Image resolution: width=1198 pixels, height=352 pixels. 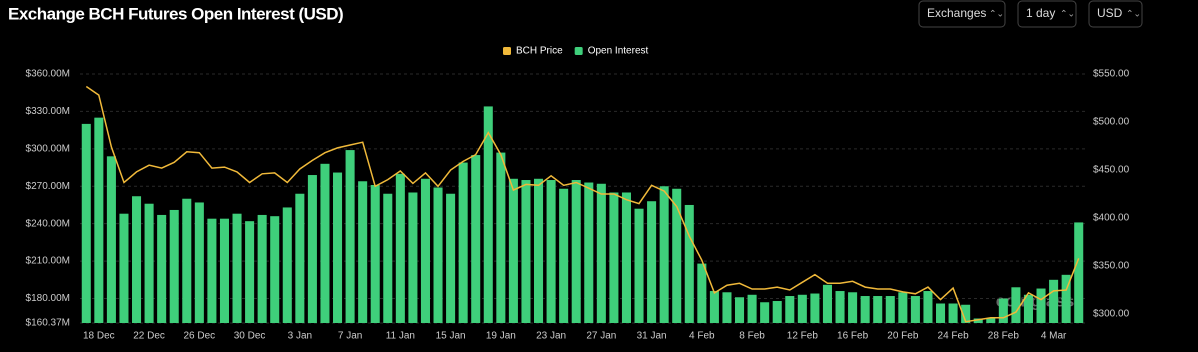 What do you see at coordinates (652, 336) in the screenshot?
I see `x-tick-label: 31 Jan` at bounding box center [652, 336].